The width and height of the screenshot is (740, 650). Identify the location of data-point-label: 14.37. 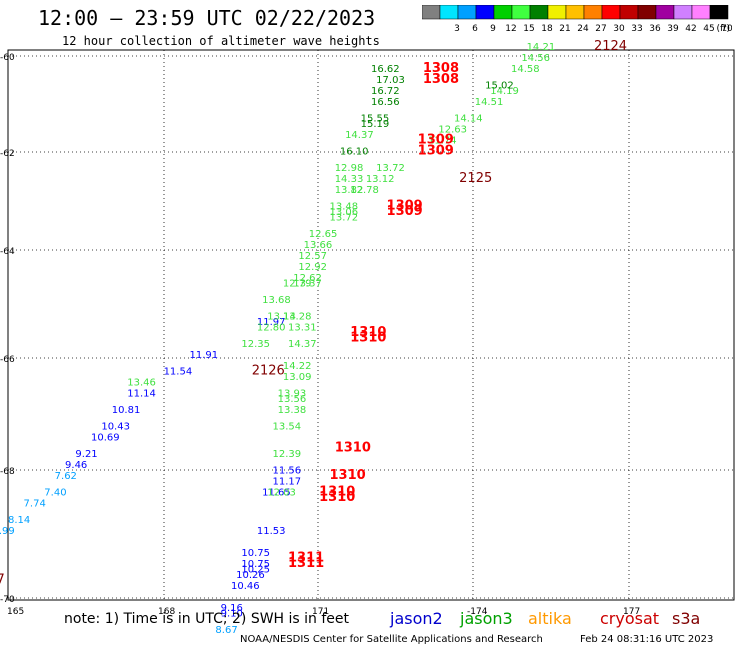
(359, 135).